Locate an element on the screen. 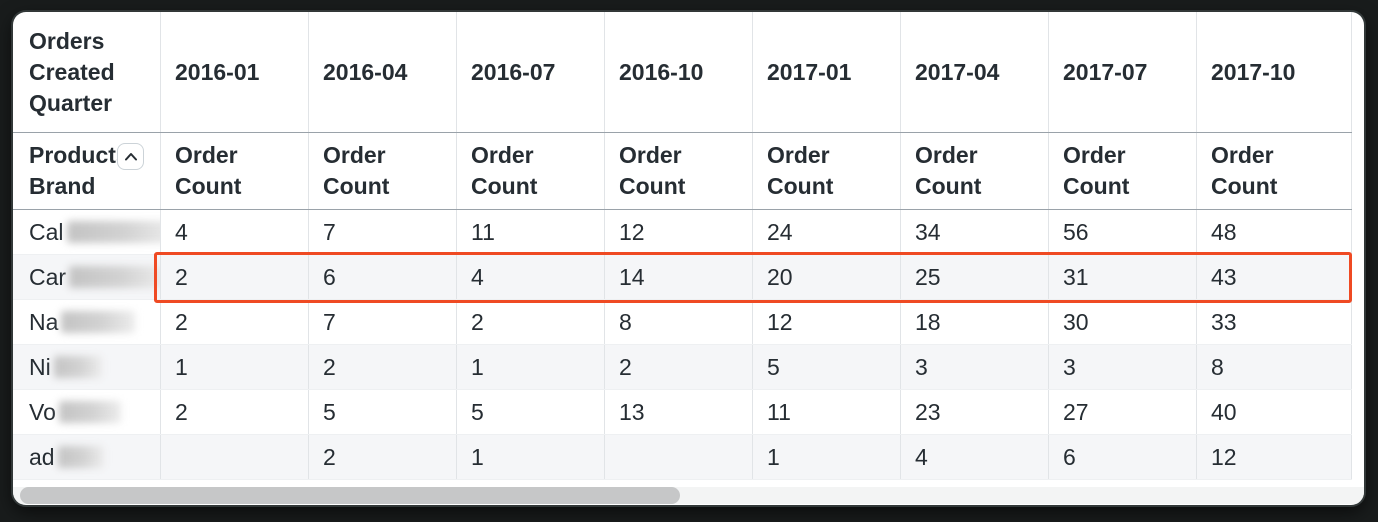 This screenshot has width=1378, height=522. value-cell: 20 is located at coordinates (826, 277).